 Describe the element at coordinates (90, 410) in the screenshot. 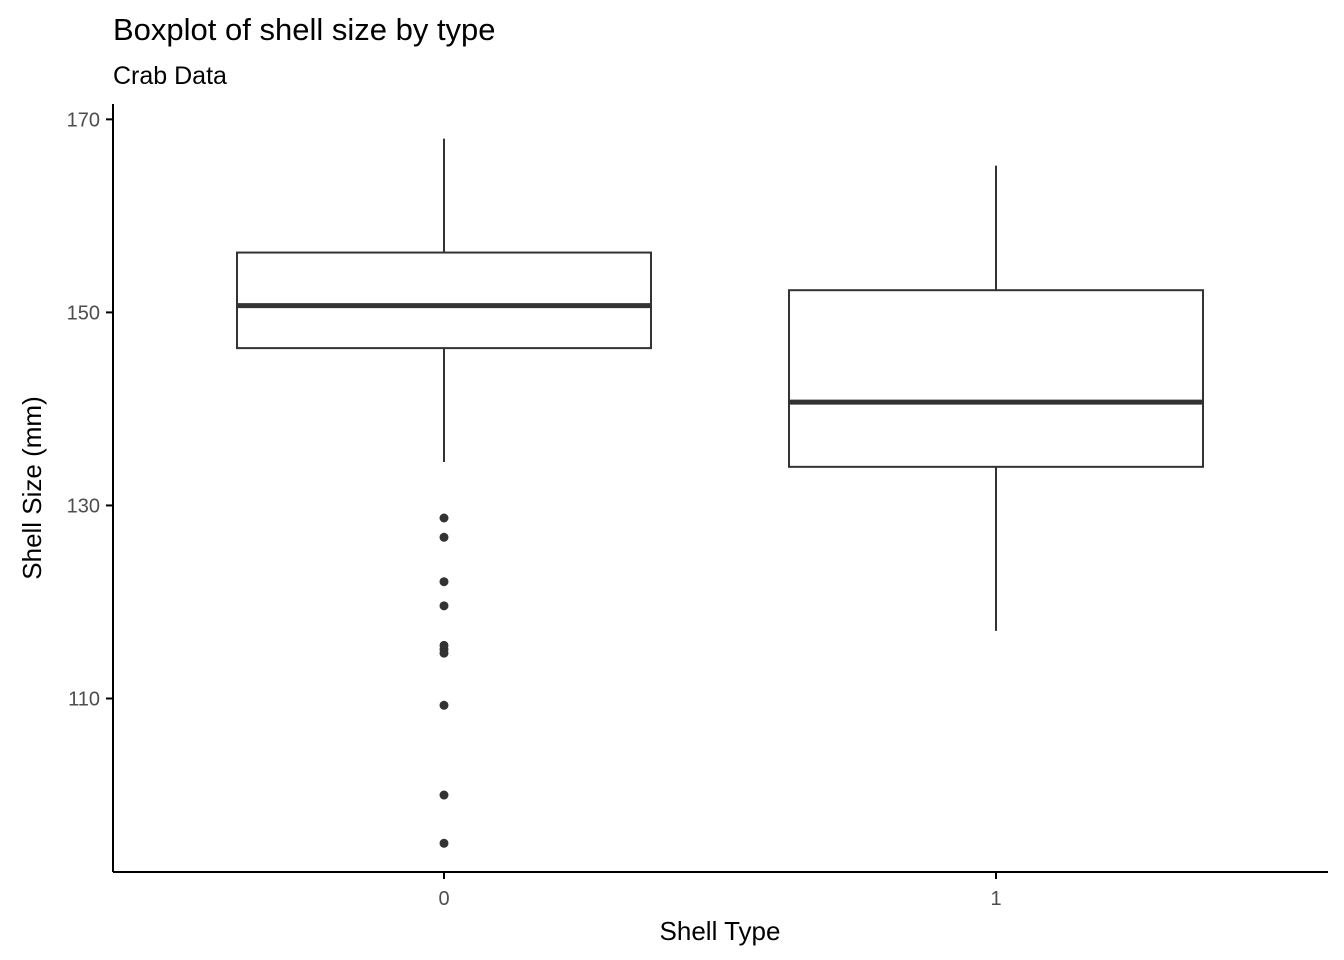

I see `y-axis-ticks: 110 130 150 170` at that location.